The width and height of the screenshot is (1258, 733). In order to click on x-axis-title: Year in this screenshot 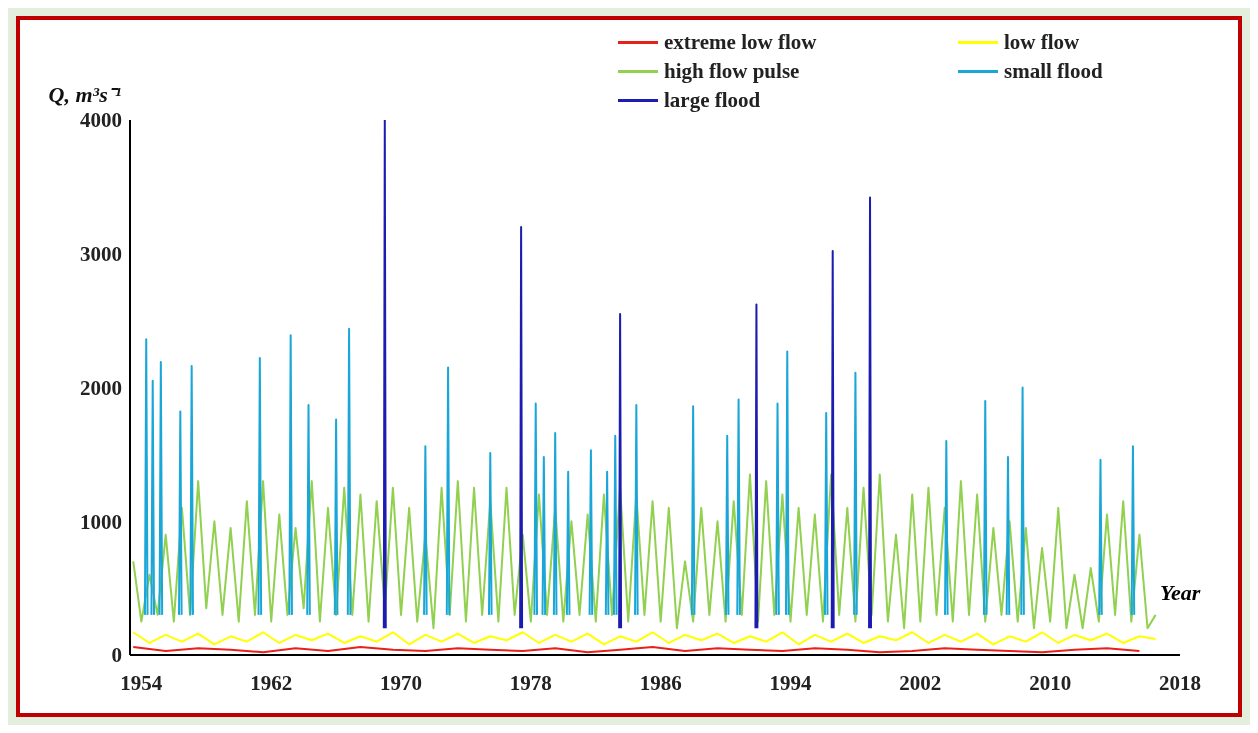, I will do `click(1180, 593)`.